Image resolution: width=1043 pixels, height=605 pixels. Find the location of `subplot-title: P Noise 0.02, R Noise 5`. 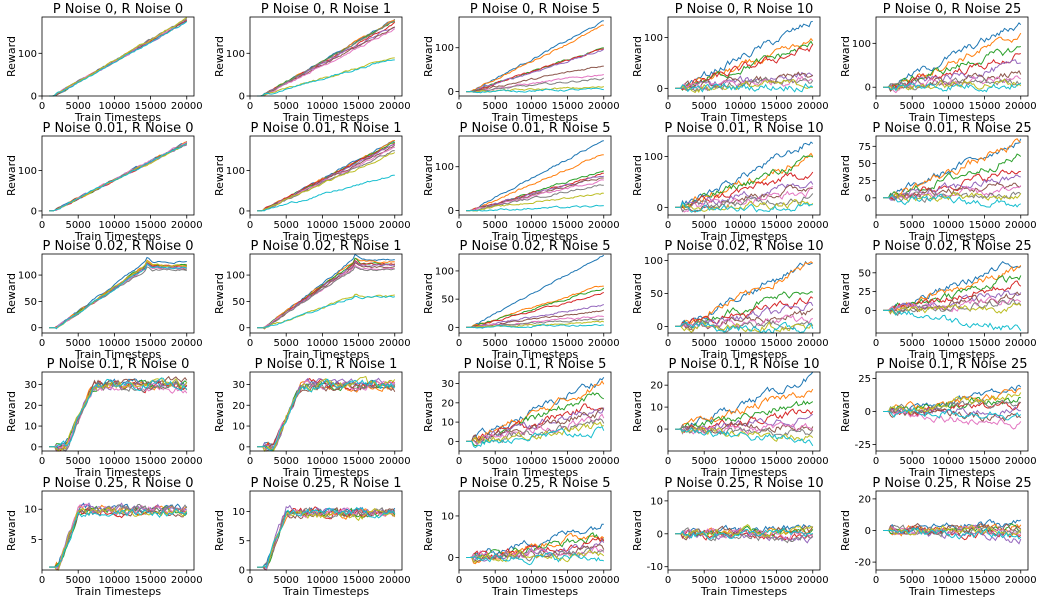

subplot-title: P Noise 0.02, R Noise 5 is located at coordinates (534, 246).